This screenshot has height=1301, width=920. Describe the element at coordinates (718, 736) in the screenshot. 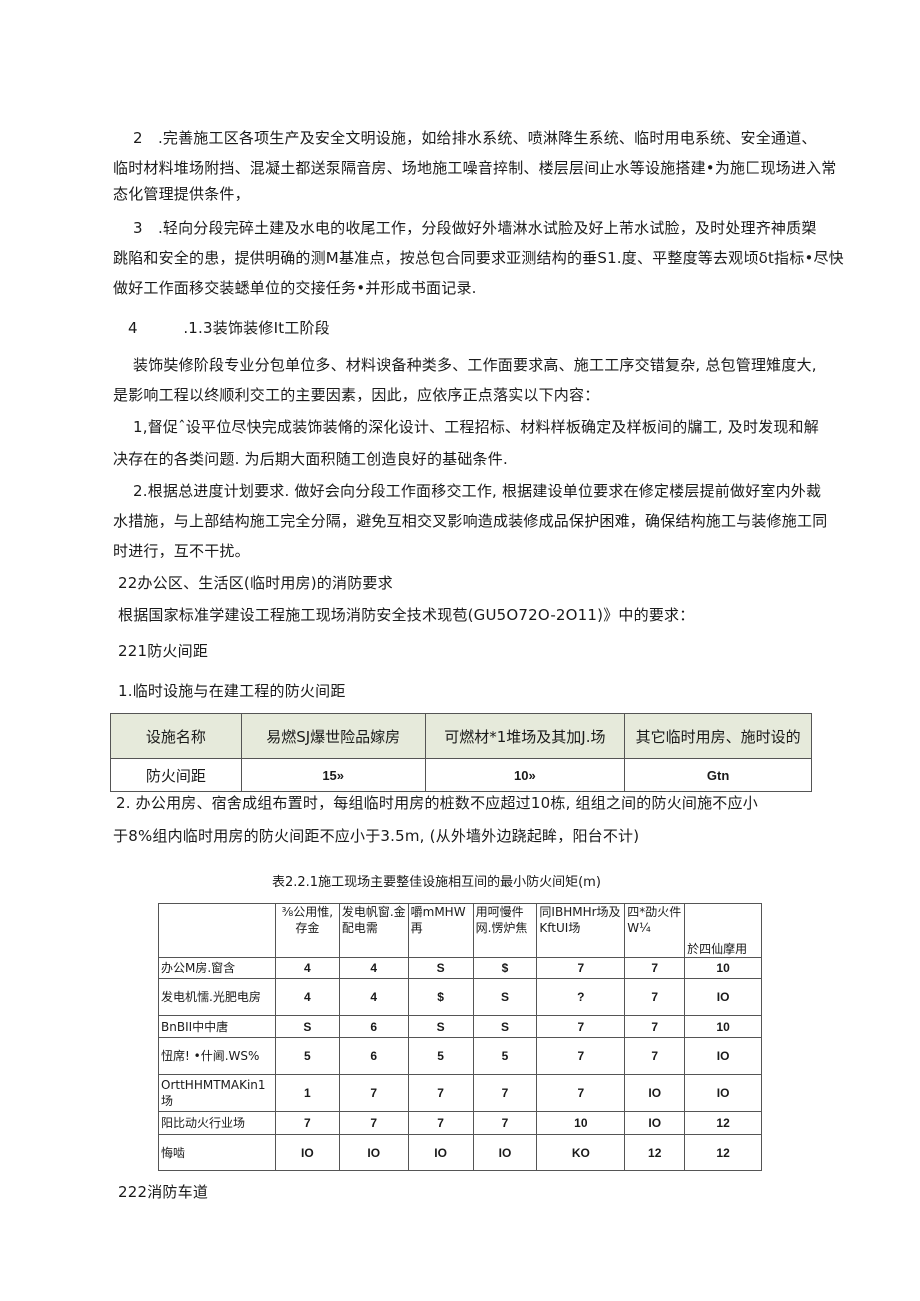

I see `header-cell: 其它临时用房、施时设的` at that location.